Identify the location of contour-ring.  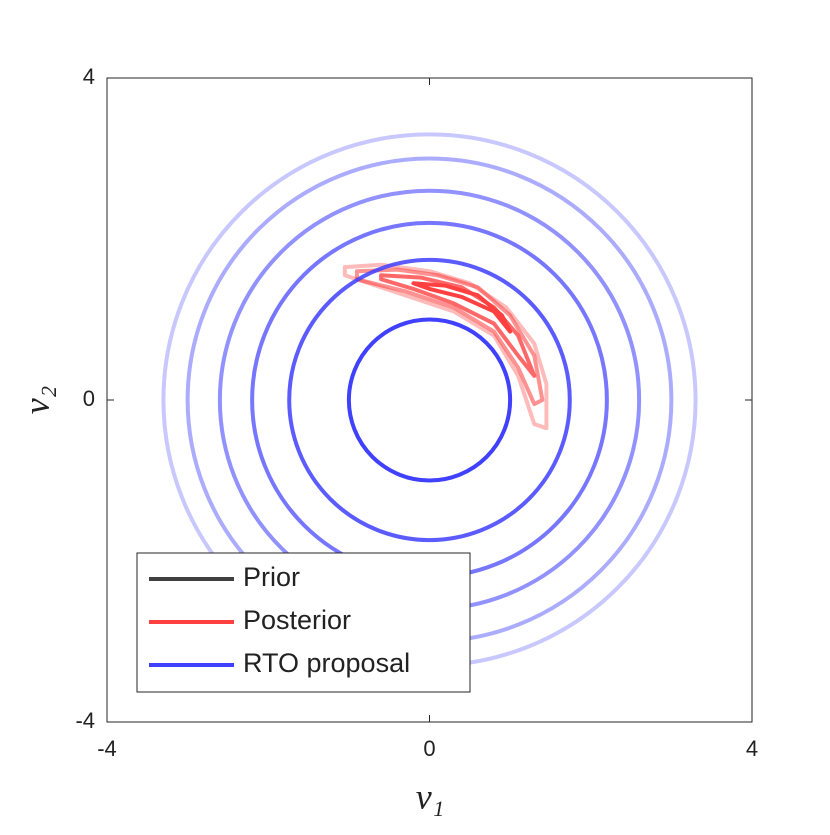
(429, 400).